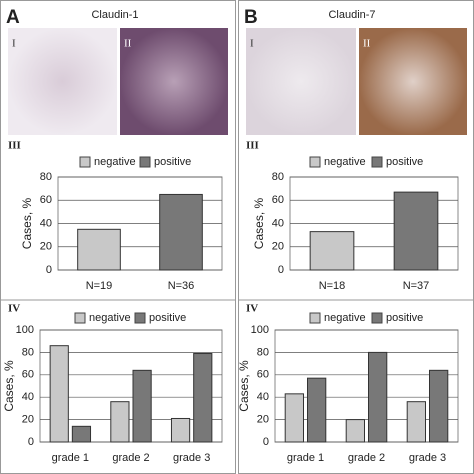  Describe the element at coordinates (99, 286) in the screenshot. I see `x-tick-label: N=19` at that location.